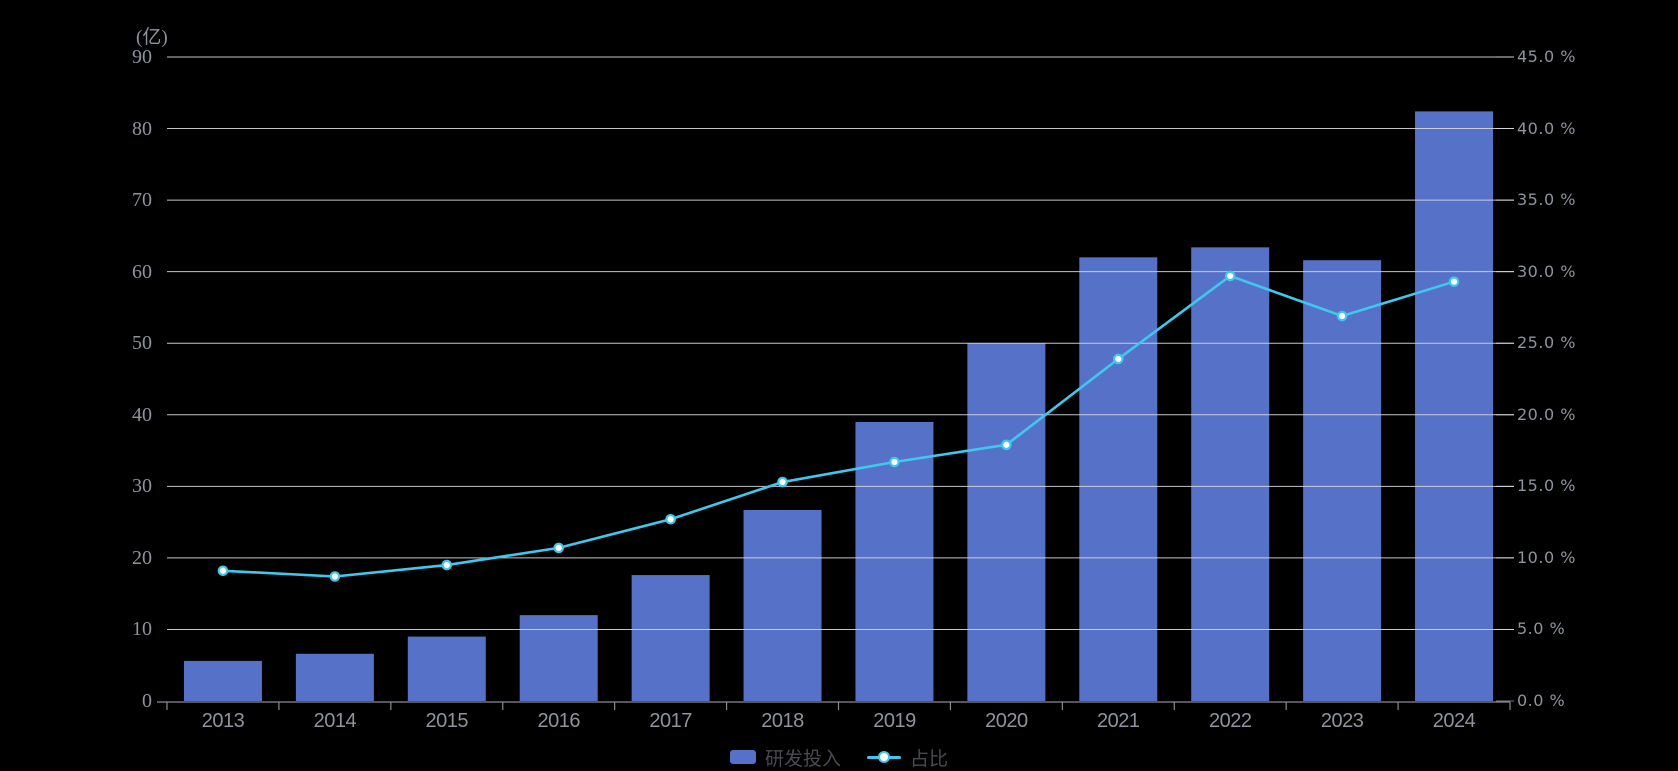 The width and height of the screenshot is (1678, 771). I want to click on right-axis-tick-15: 15.0 %, so click(1546, 486).